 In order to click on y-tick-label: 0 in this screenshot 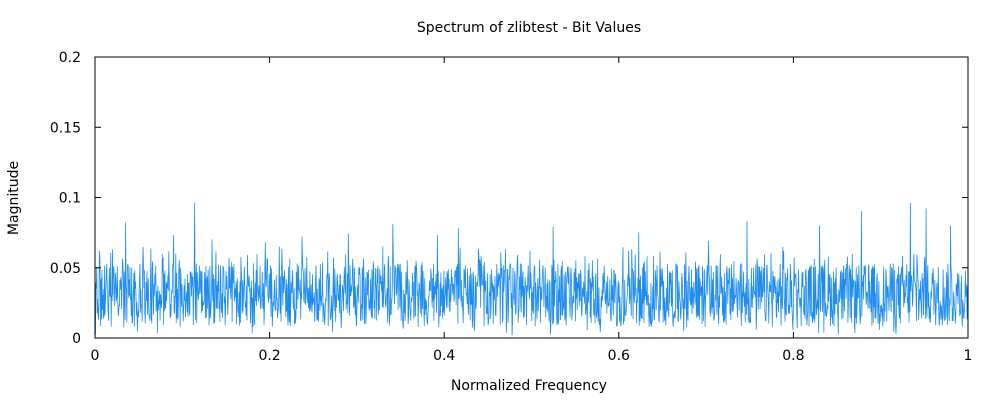, I will do `click(76, 339)`.